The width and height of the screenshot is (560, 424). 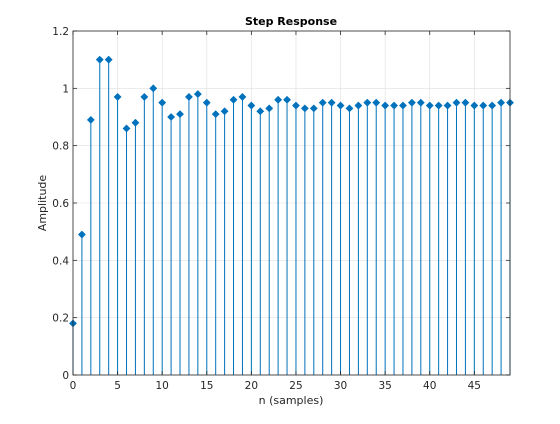 What do you see at coordinates (60, 147) in the screenshot?
I see `y-tick-label: 0.8` at bounding box center [60, 147].